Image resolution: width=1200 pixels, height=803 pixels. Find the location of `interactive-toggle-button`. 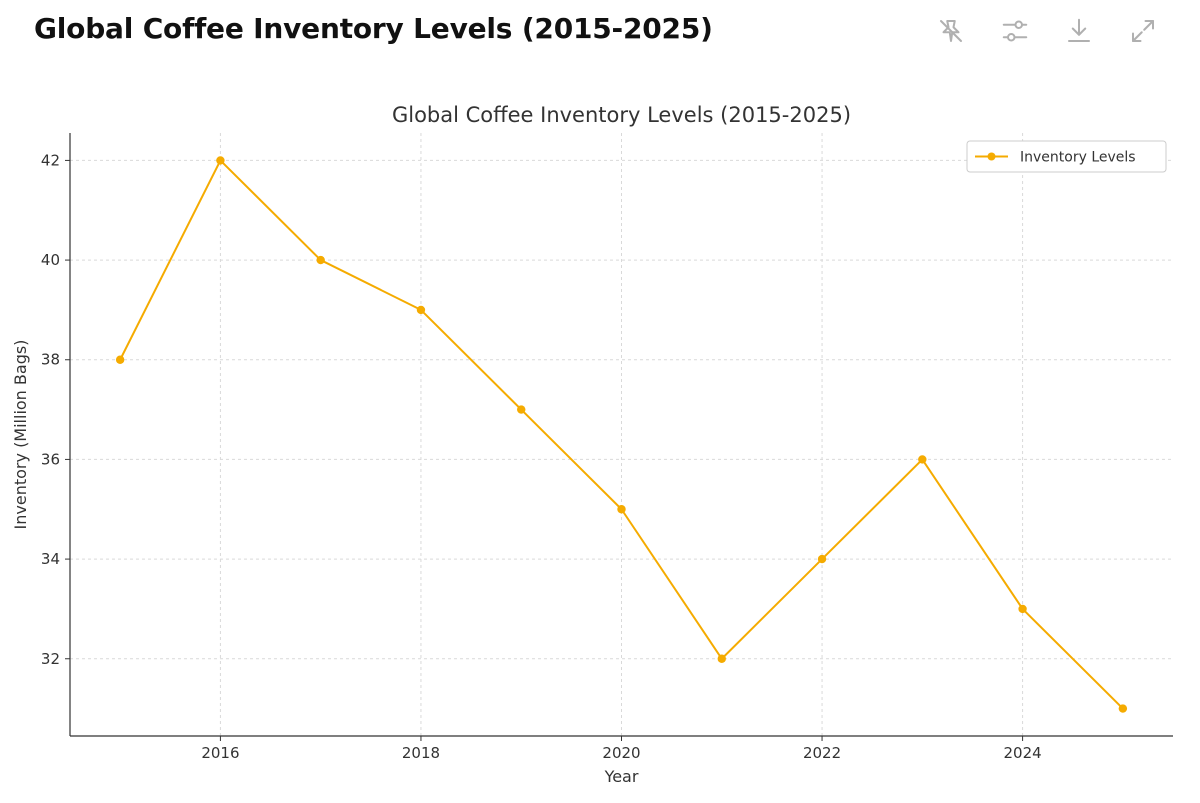

interactive-toggle-button is located at coordinates (951, 31).